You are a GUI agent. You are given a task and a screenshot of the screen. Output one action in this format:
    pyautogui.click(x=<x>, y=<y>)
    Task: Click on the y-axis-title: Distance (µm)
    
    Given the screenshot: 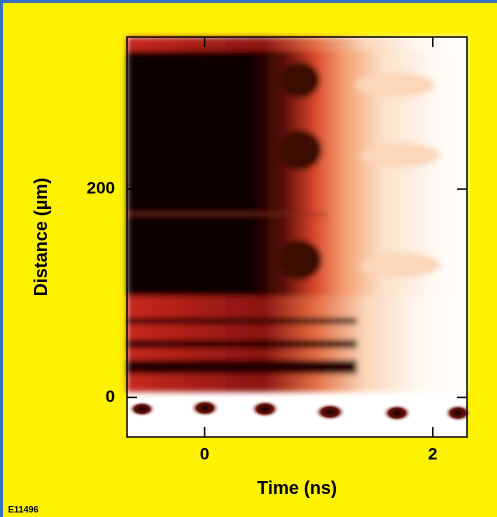 What is the action you would take?
    pyautogui.click(x=41, y=237)
    